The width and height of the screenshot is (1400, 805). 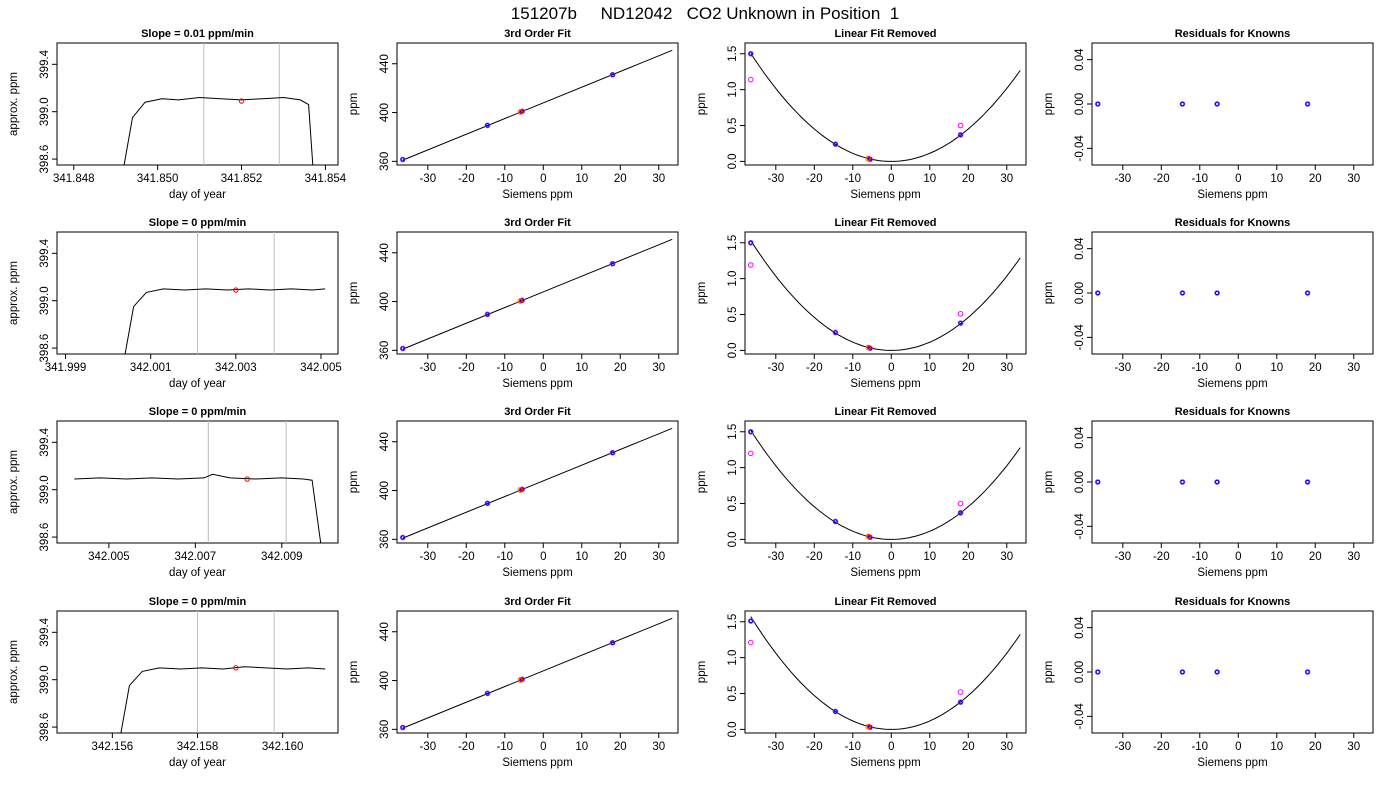 What do you see at coordinates (198, 602) in the screenshot?
I see `plot-title: Slope = 0 ppm/min` at bounding box center [198, 602].